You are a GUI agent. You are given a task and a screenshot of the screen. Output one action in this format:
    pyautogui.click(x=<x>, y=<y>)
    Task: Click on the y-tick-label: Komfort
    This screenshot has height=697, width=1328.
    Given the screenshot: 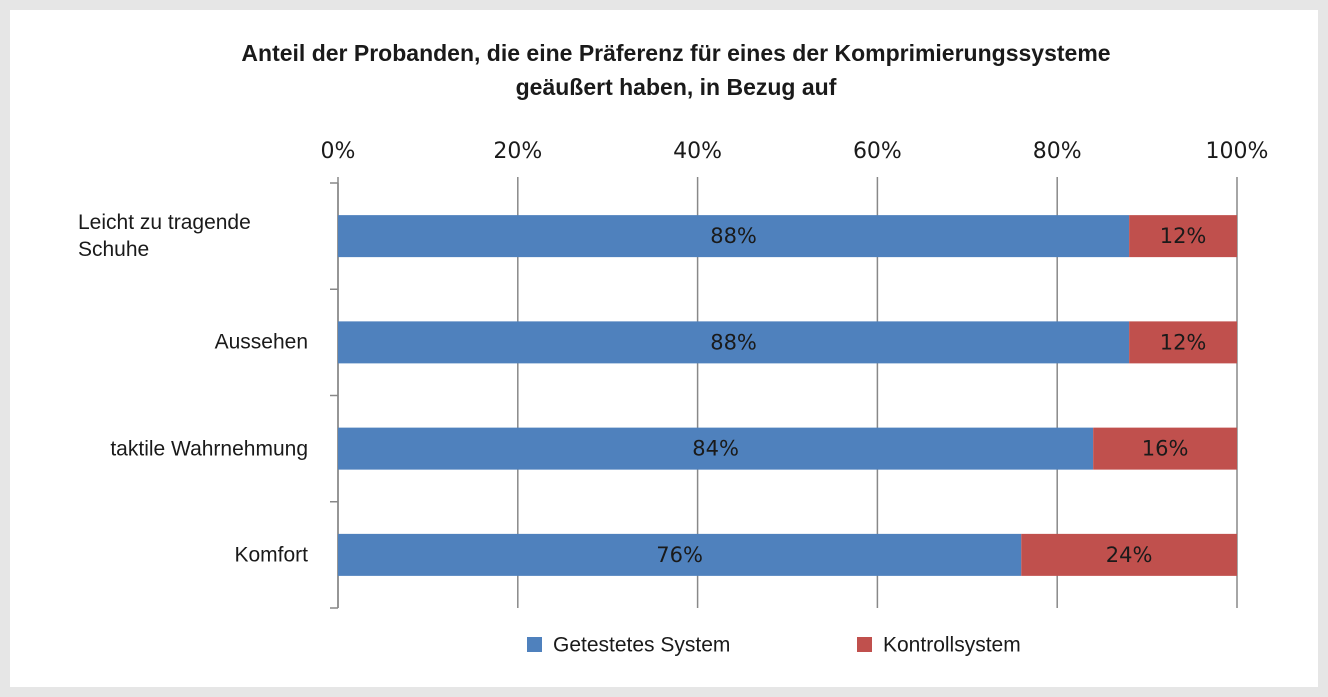 What is the action you would take?
    pyautogui.click(x=173, y=554)
    